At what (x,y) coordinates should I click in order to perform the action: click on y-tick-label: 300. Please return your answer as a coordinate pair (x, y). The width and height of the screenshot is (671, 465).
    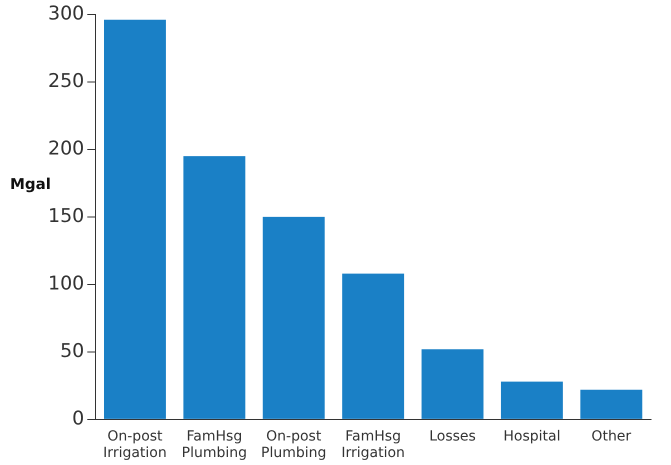
    Looking at the image, I should click on (66, 13).